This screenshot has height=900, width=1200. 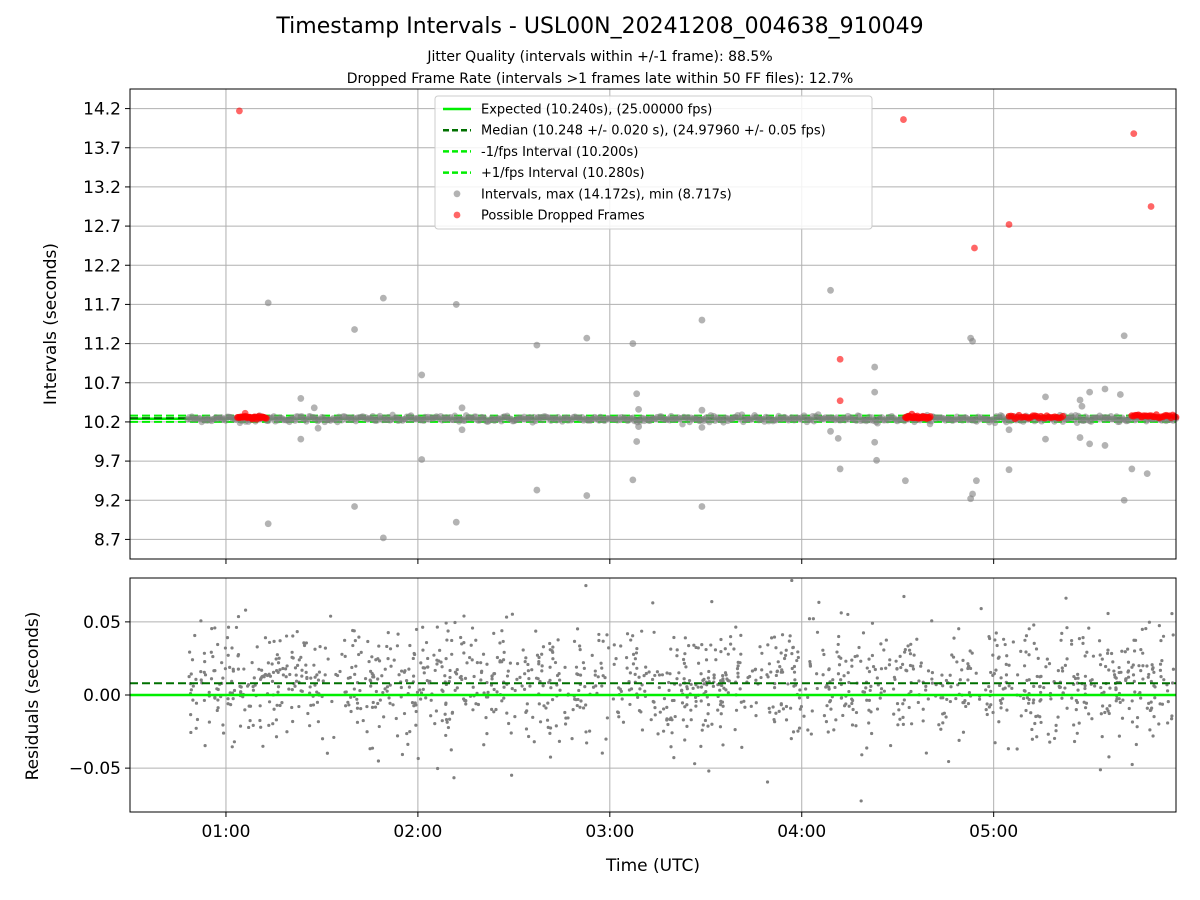 I want to click on dropped-frame-point, so click(x=245, y=413).